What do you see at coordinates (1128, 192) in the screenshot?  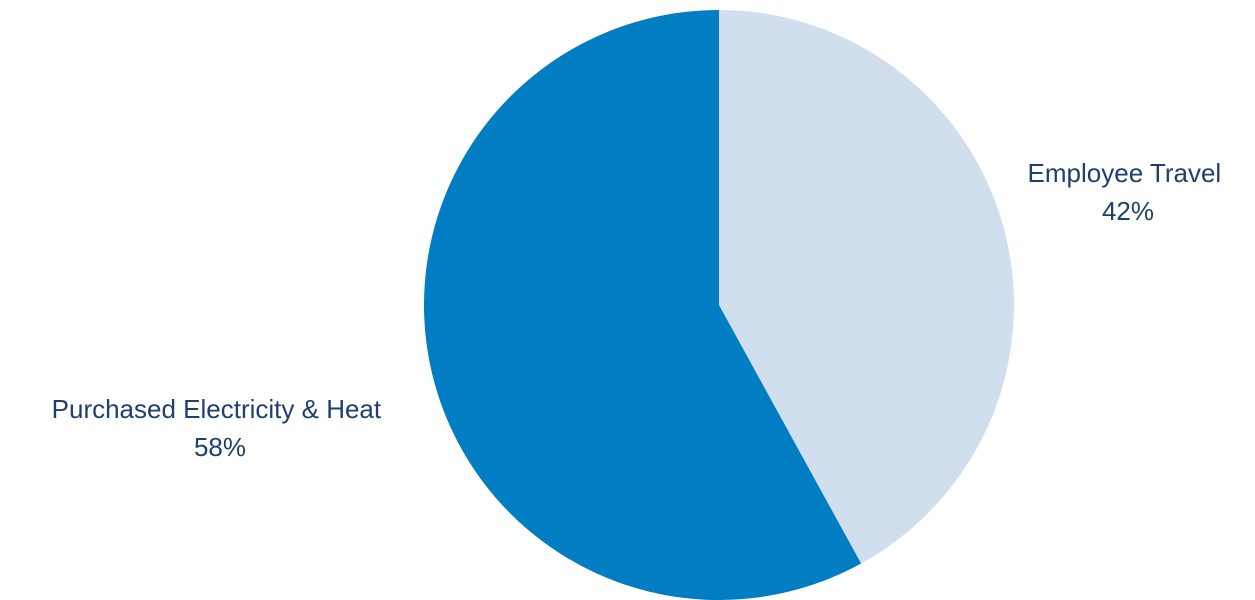 I see `label-employee-travel: Employee Travel 42%` at bounding box center [1128, 192].